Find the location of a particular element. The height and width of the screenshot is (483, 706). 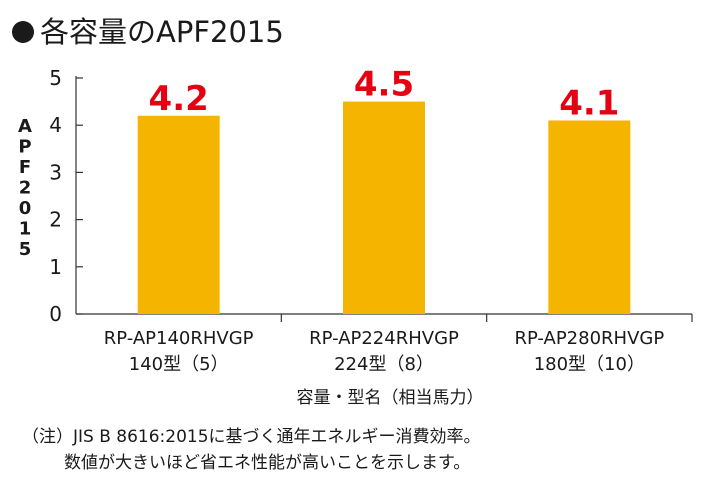

footnote-line-2: 数値が大きいほど省エネ性能が高いことを示します。 is located at coordinates (267, 463).